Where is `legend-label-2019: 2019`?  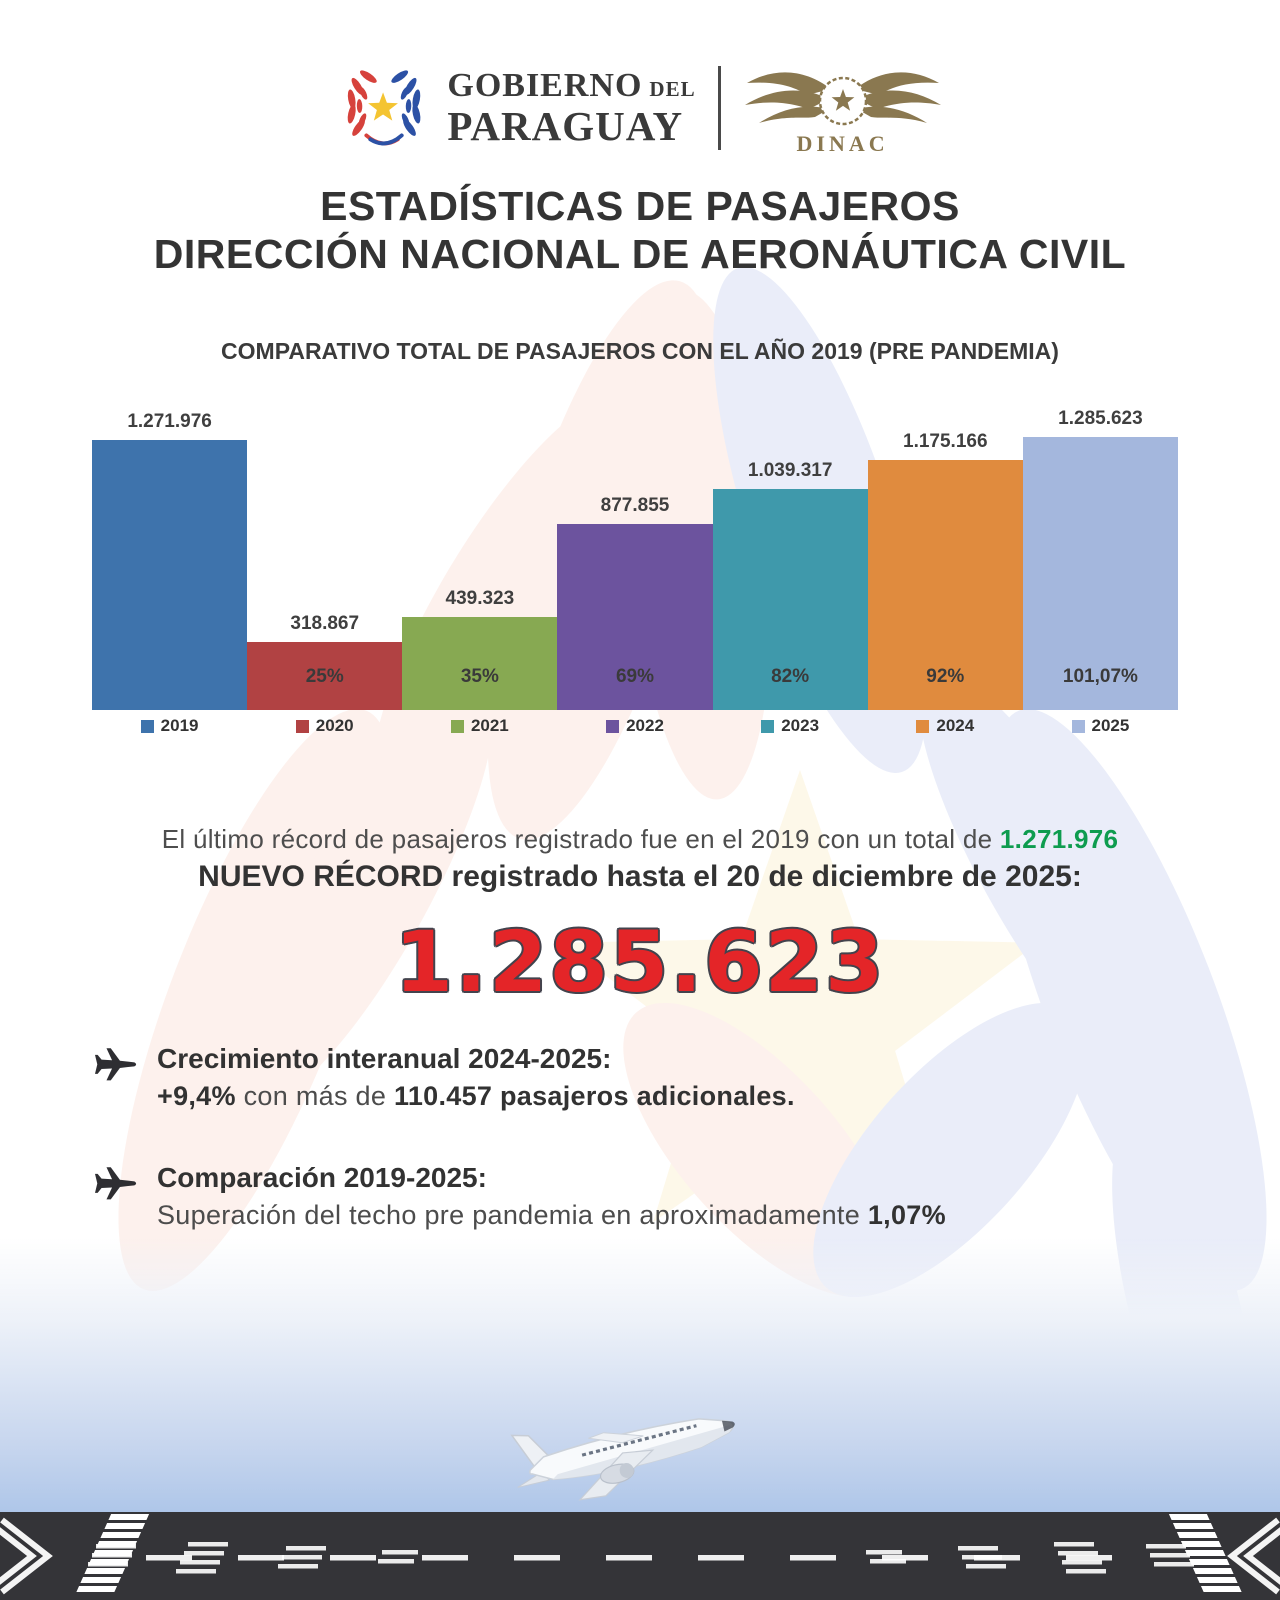
legend-label-2019: 2019 is located at coordinates (179, 725).